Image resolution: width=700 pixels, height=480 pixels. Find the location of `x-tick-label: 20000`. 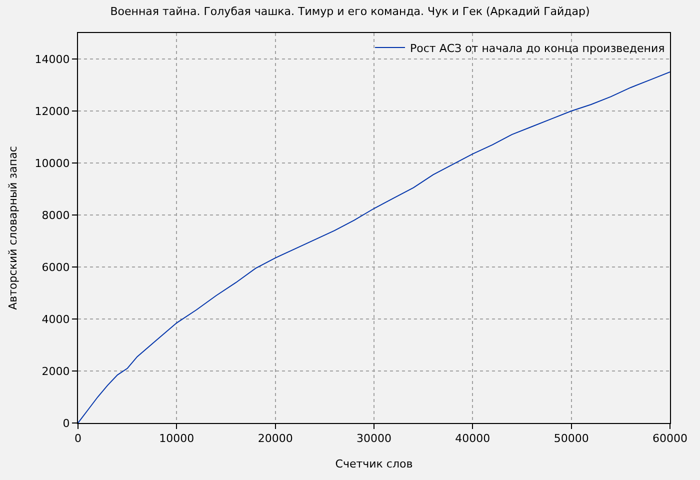

x-tick-label: 20000 is located at coordinates (275, 439).